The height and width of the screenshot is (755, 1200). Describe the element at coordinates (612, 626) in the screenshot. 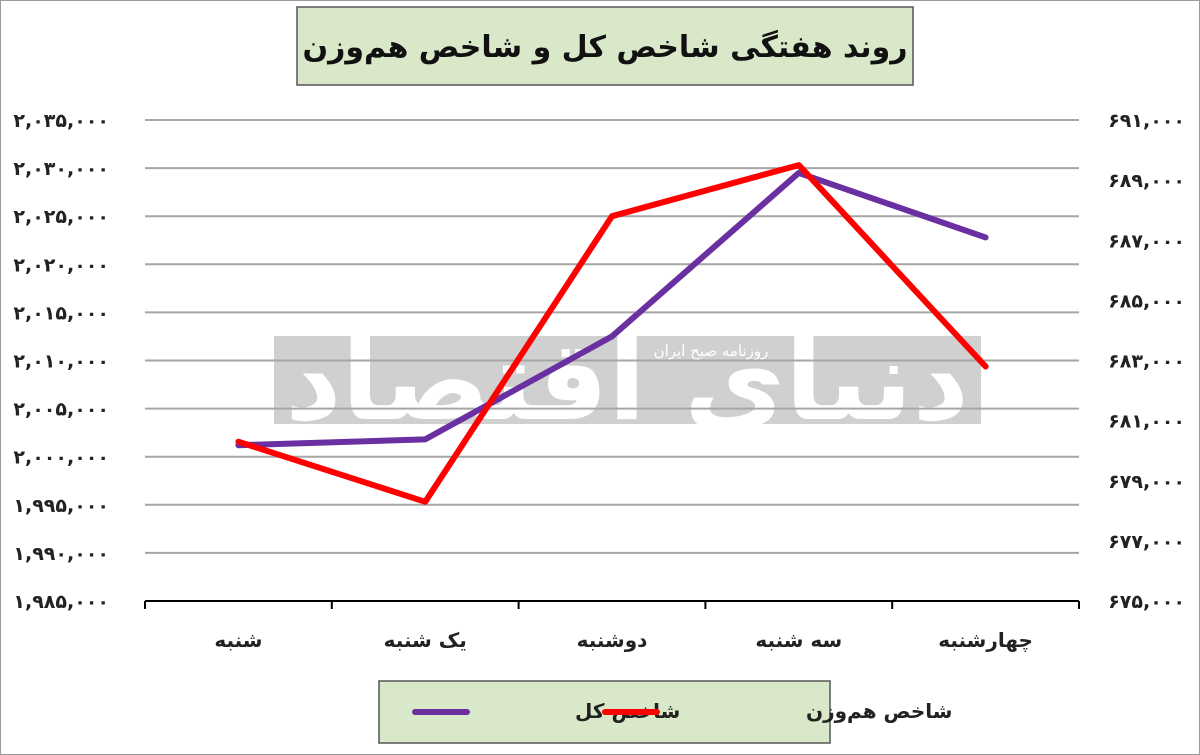

I see `x-axis: شنبه یک شنبه دوشنبه سه شنبه چهارشنبه` at that location.